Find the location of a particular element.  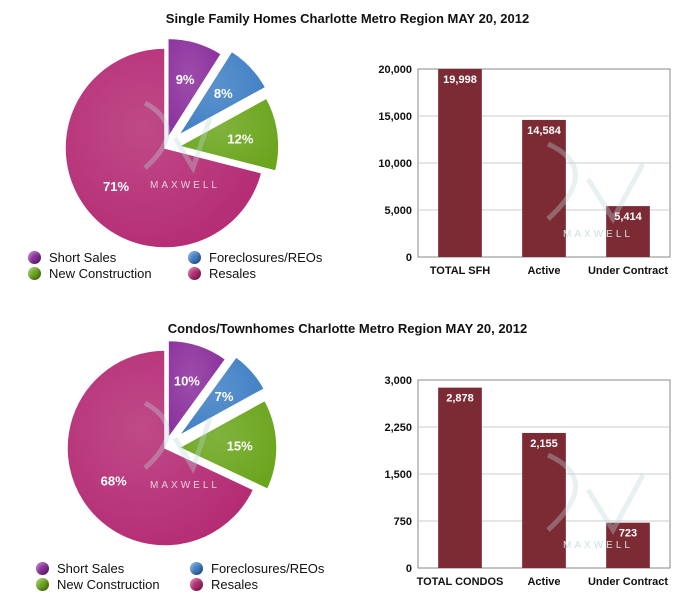

pie-chart-sfh: 9% 8% 12% 71% MAXWELL is located at coordinates (172, 143).